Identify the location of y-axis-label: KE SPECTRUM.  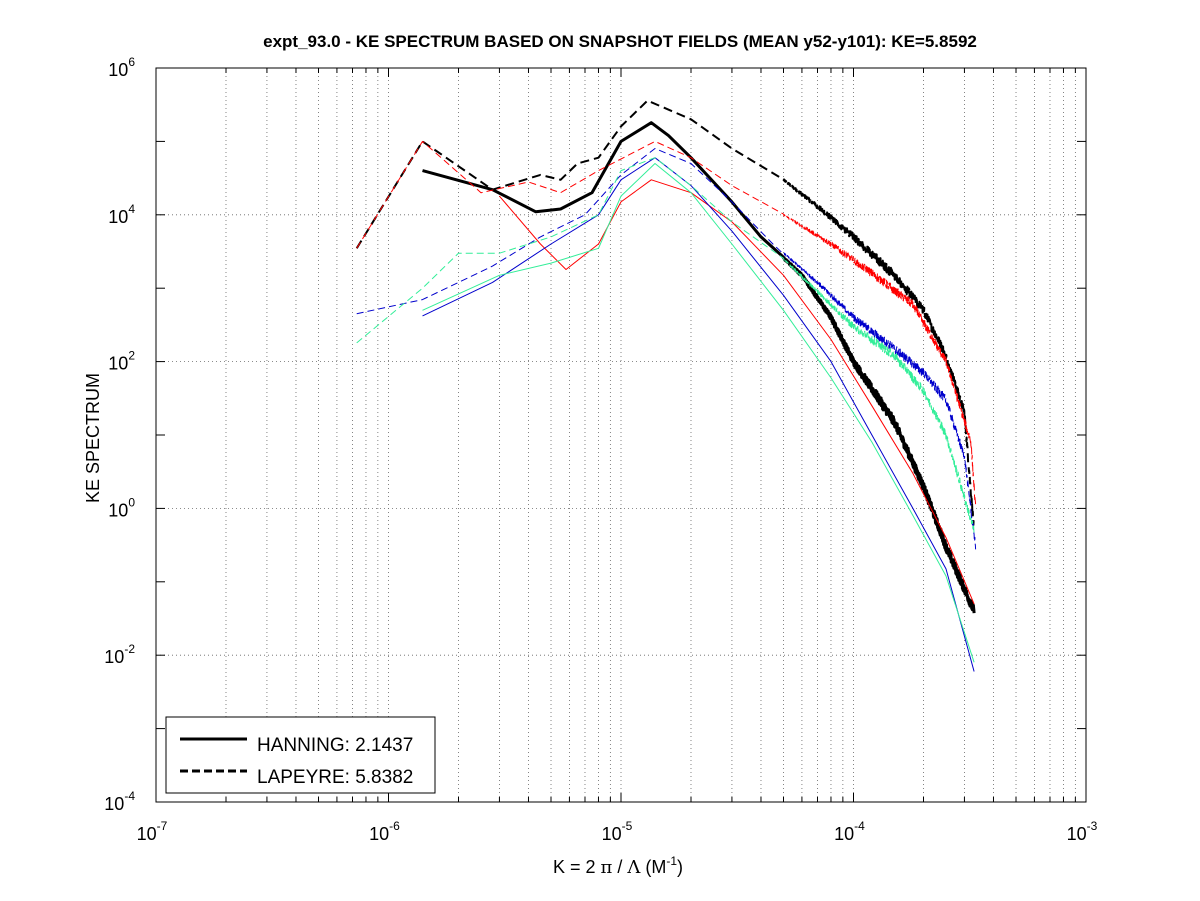
(93, 438).